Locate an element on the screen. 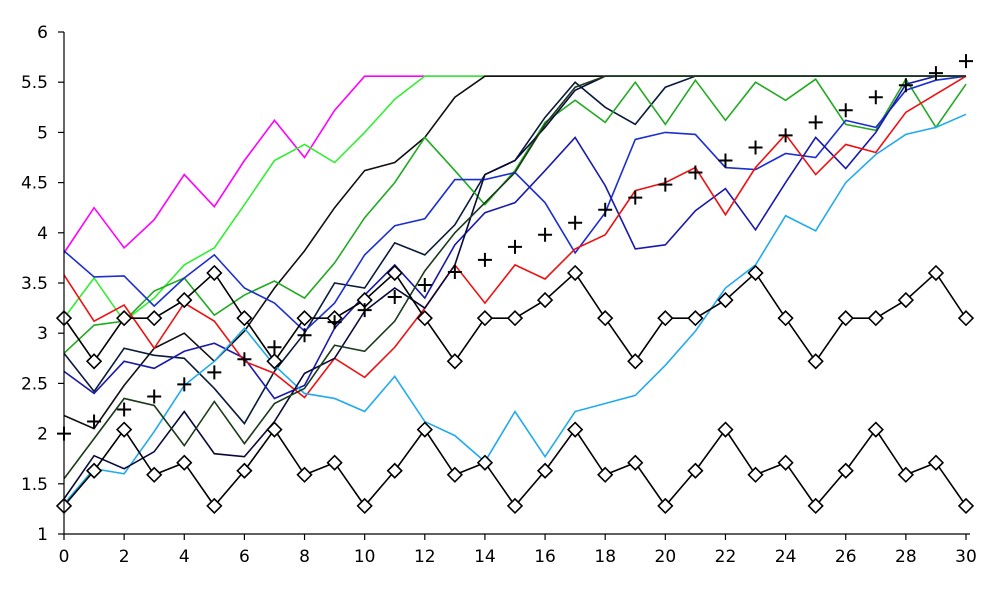  y-tick-label: 2 is located at coordinates (42, 435).